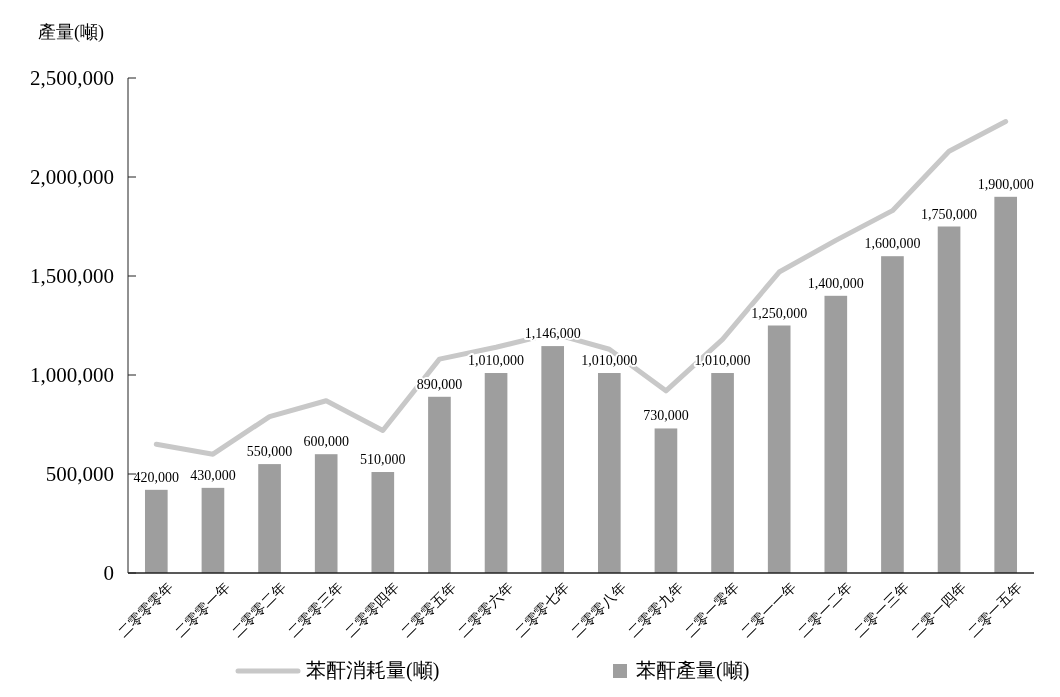 This screenshot has height=697, width=1060. Describe the element at coordinates (269, 452) in the screenshot. I see `data-label: 550,000` at that location.